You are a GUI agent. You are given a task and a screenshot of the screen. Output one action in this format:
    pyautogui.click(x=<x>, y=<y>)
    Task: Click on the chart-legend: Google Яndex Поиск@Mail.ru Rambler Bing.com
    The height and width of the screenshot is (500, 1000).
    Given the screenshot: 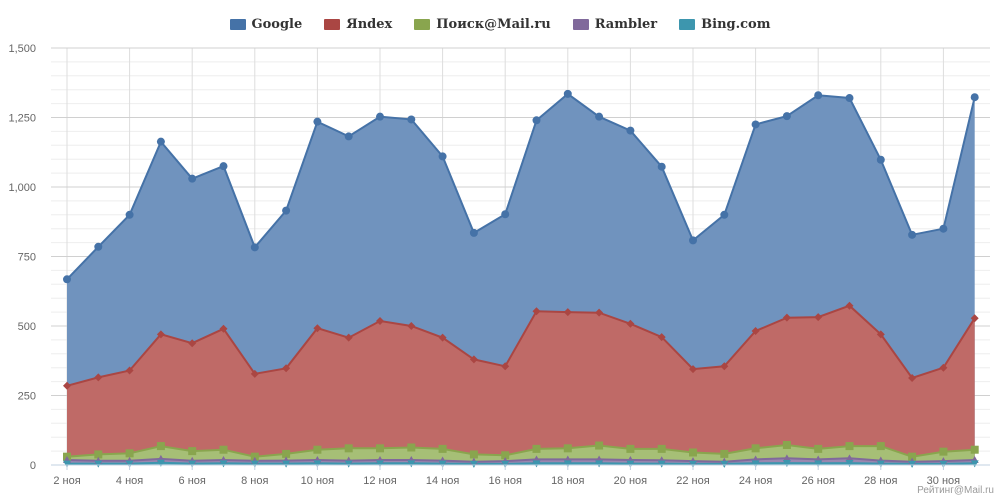 What is the action you would take?
    pyautogui.click(x=500, y=24)
    